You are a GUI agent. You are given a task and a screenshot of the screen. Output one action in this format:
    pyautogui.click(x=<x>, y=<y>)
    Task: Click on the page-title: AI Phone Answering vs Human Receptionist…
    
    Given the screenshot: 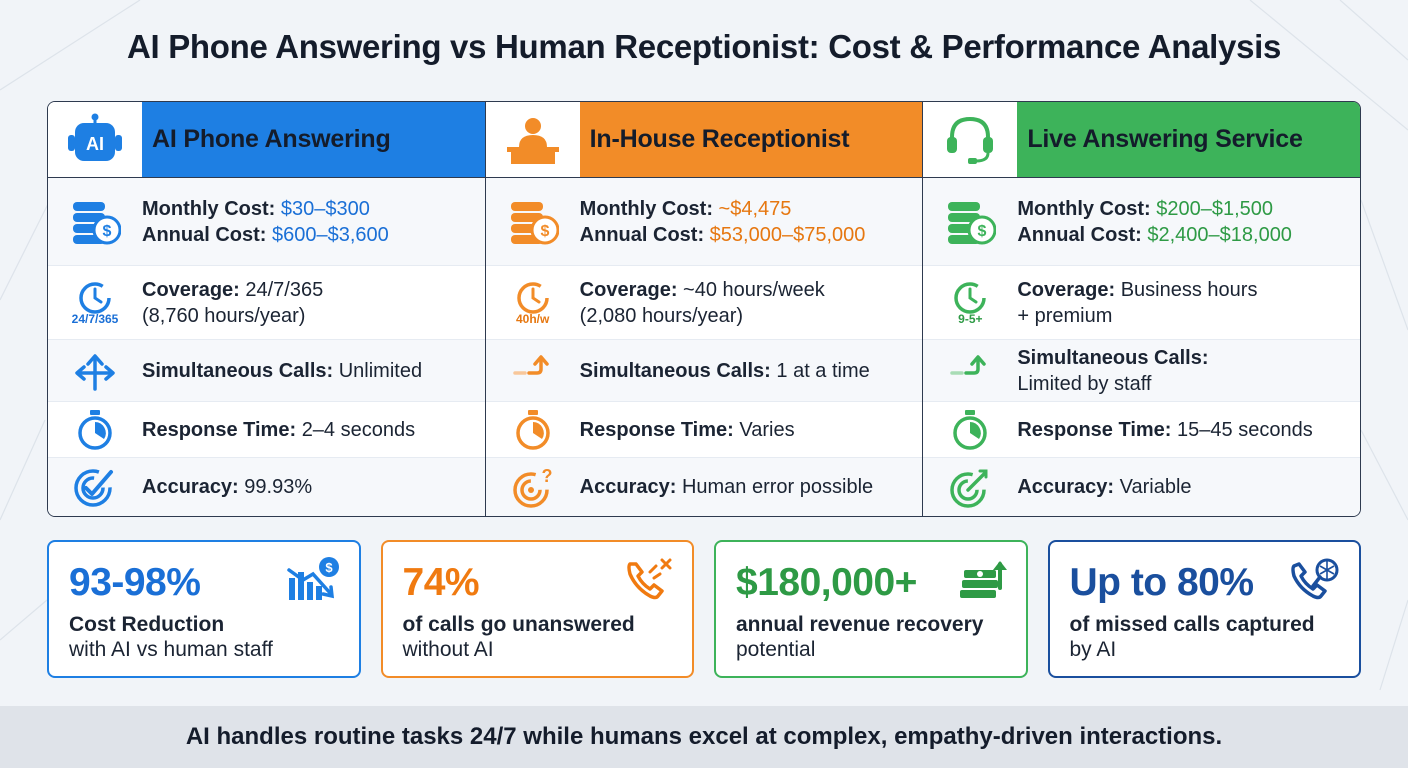 What is the action you would take?
    pyautogui.click(x=704, y=46)
    